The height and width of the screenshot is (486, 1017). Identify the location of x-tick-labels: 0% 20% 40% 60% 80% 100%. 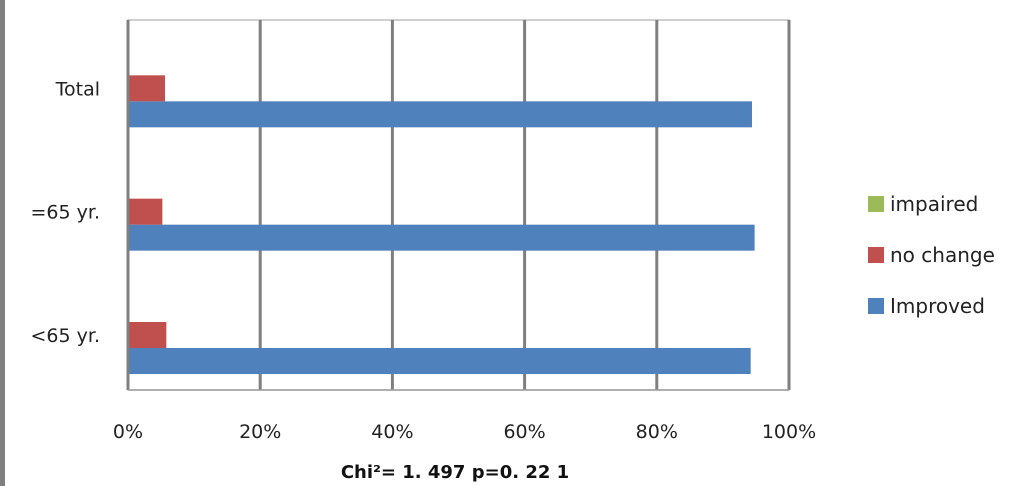
(464, 432).